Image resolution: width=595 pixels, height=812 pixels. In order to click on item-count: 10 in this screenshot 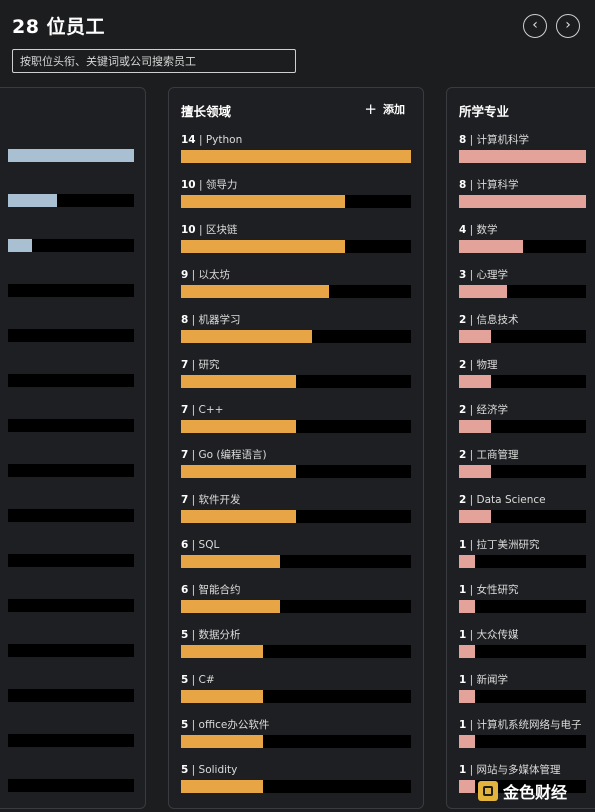, I will do `click(188, 230)`.